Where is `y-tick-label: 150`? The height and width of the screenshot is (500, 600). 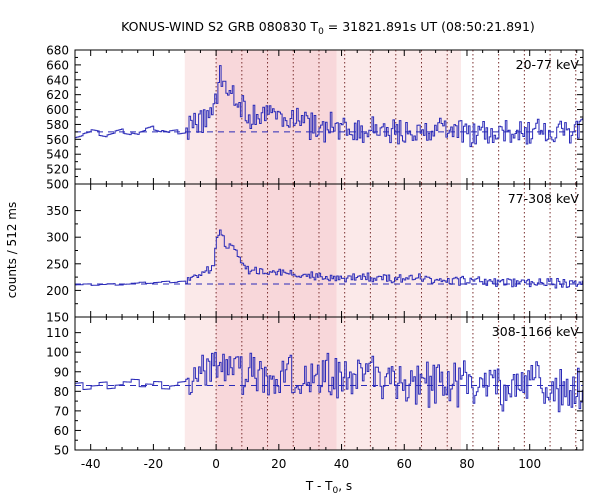 y-tick-label: 150 is located at coordinates (57, 318).